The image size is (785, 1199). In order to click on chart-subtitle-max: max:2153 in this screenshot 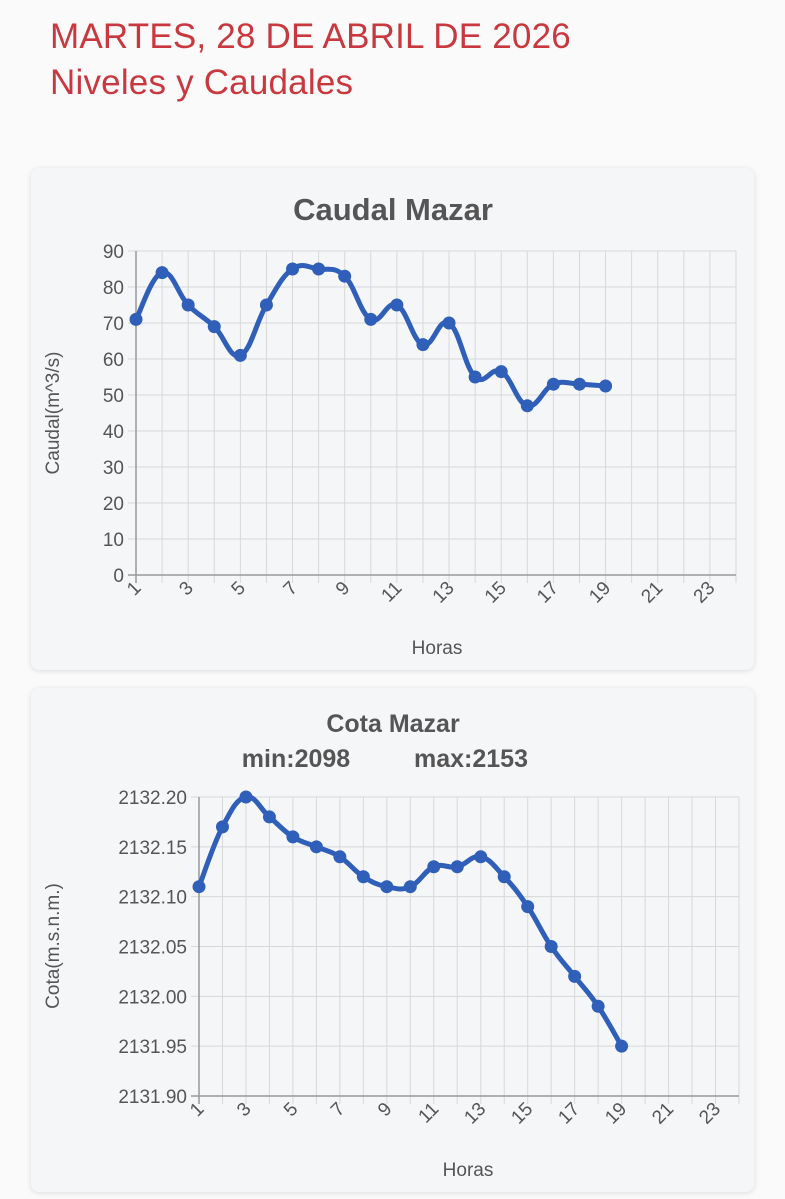, I will do `click(471, 759)`.